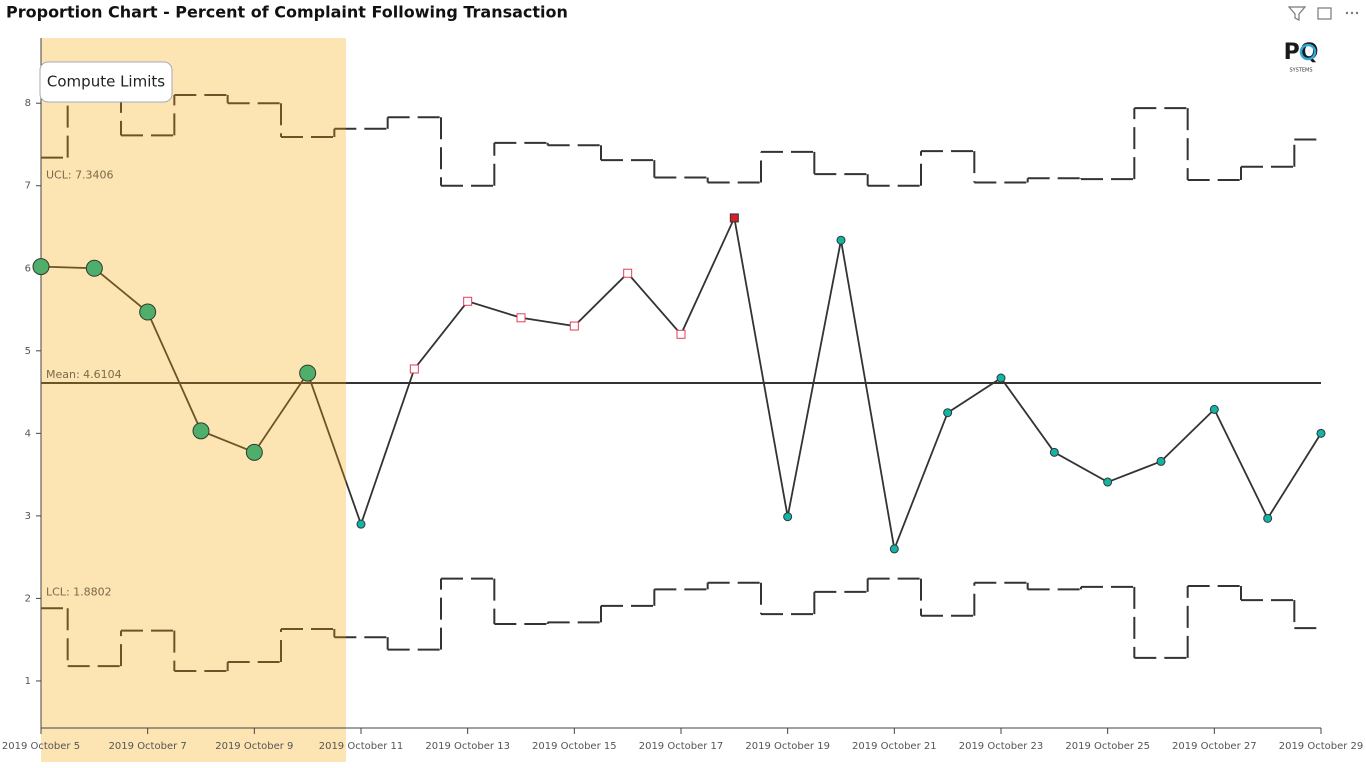 This screenshot has width=1366, height=768. What do you see at coordinates (894, 746) in the screenshot?
I see `x-tick-label: 2019 October 21` at bounding box center [894, 746].